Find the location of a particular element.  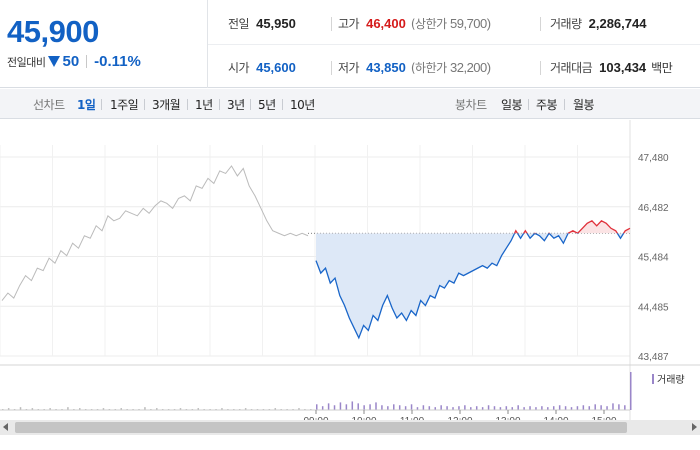

stat-high: 고가 46,400 (상한가 59,700) is located at coordinates (414, 23).